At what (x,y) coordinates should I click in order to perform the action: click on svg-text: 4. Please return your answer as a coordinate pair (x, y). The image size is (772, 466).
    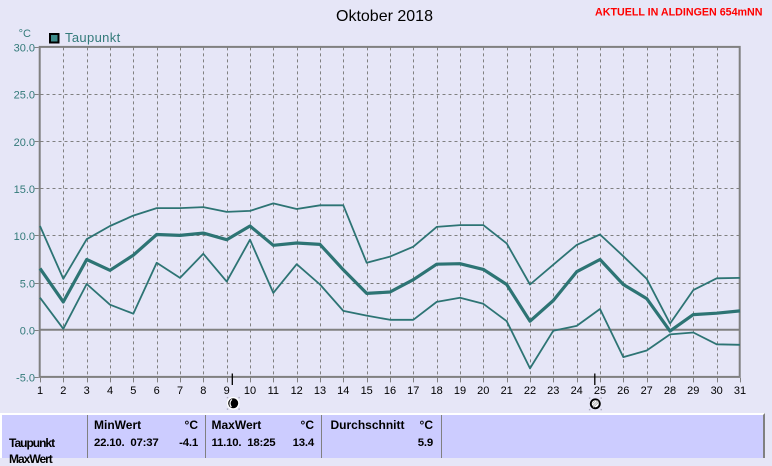
    Looking at the image, I should click on (110, 391).